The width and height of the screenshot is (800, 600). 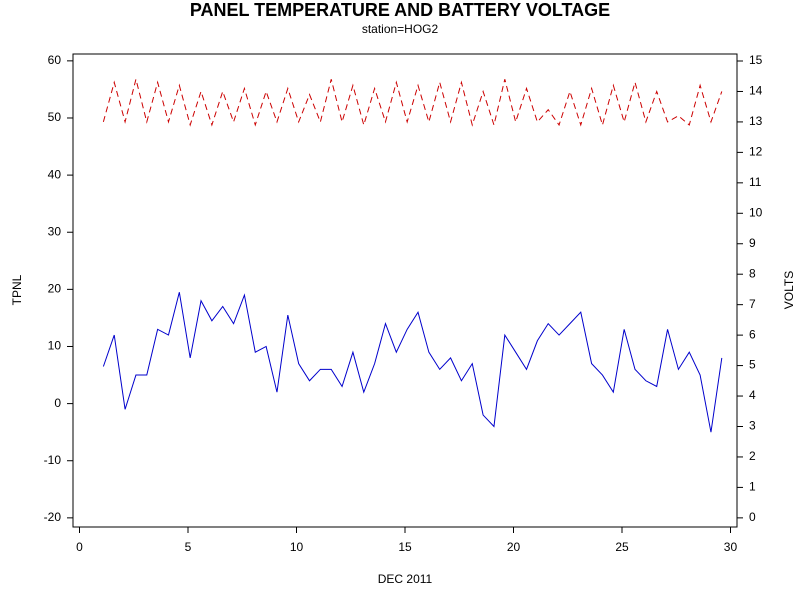 What do you see at coordinates (752, 426) in the screenshot?
I see `y2-tick-label: 3` at bounding box center [752, 426].